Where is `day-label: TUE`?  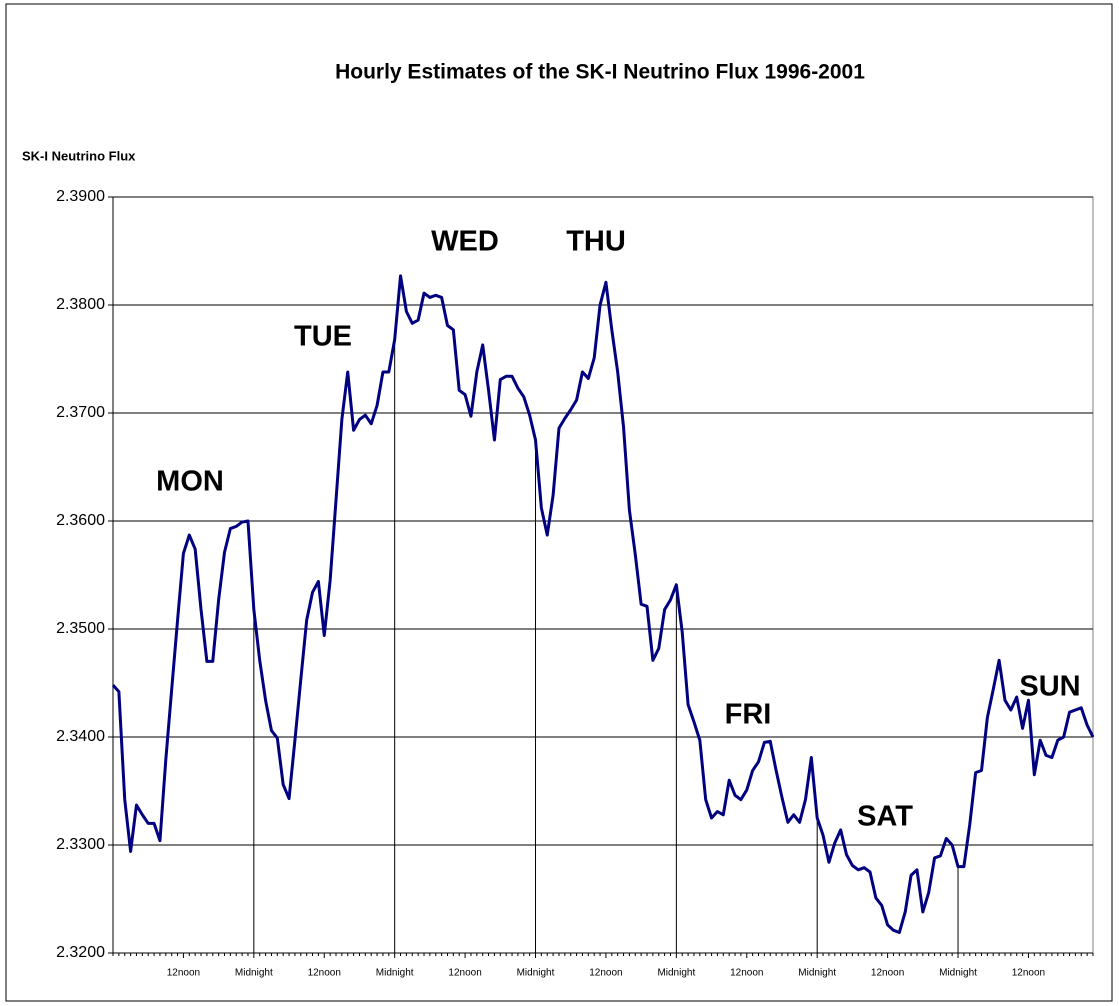 day-label: TUE is located at coordinates (323, 337).